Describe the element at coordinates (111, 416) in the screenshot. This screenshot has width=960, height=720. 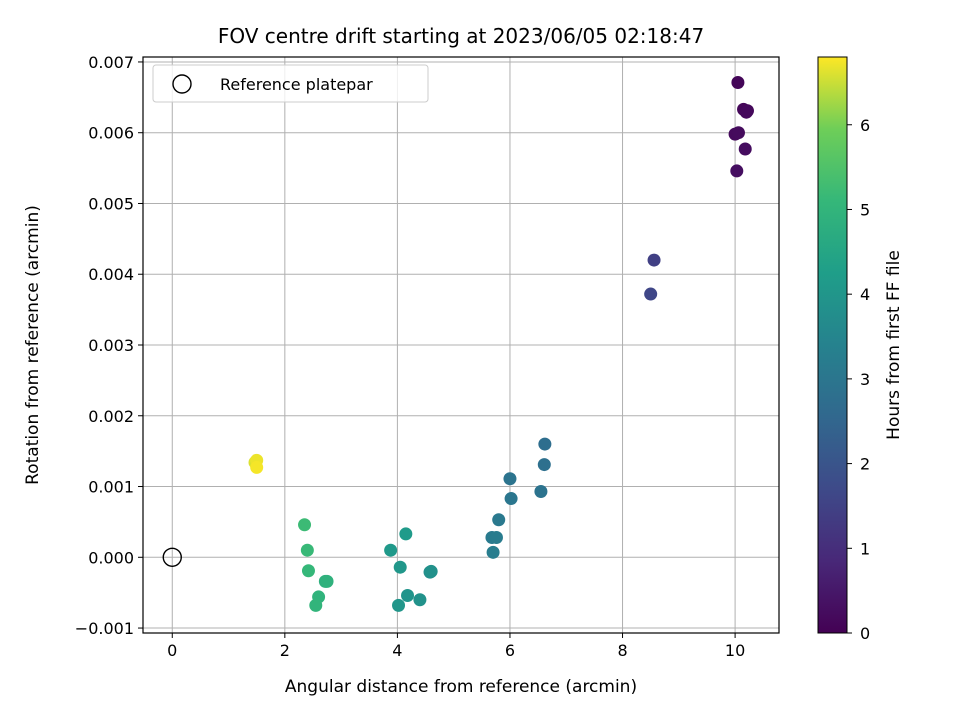
I see `y-tick-label: 0.002` at that location.